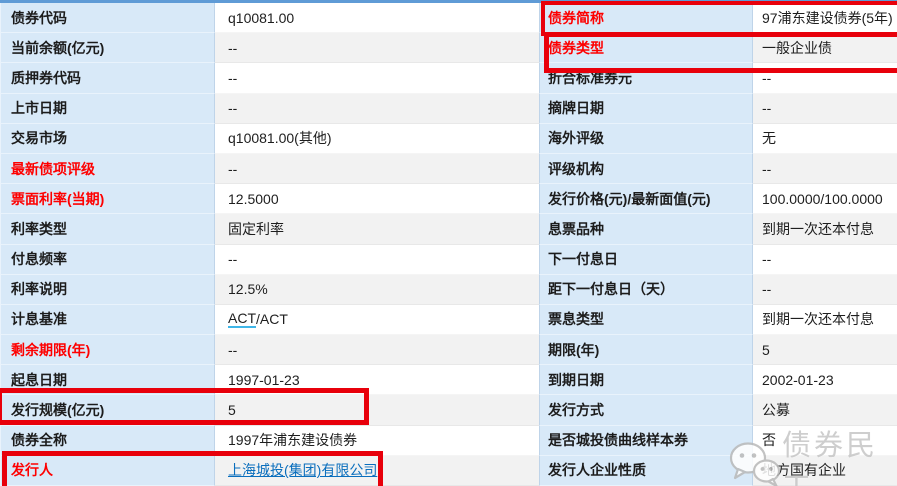  I want to click on issue-price-face-value-label: 发行价格(元)/最新面值(元), so click(646, 199).